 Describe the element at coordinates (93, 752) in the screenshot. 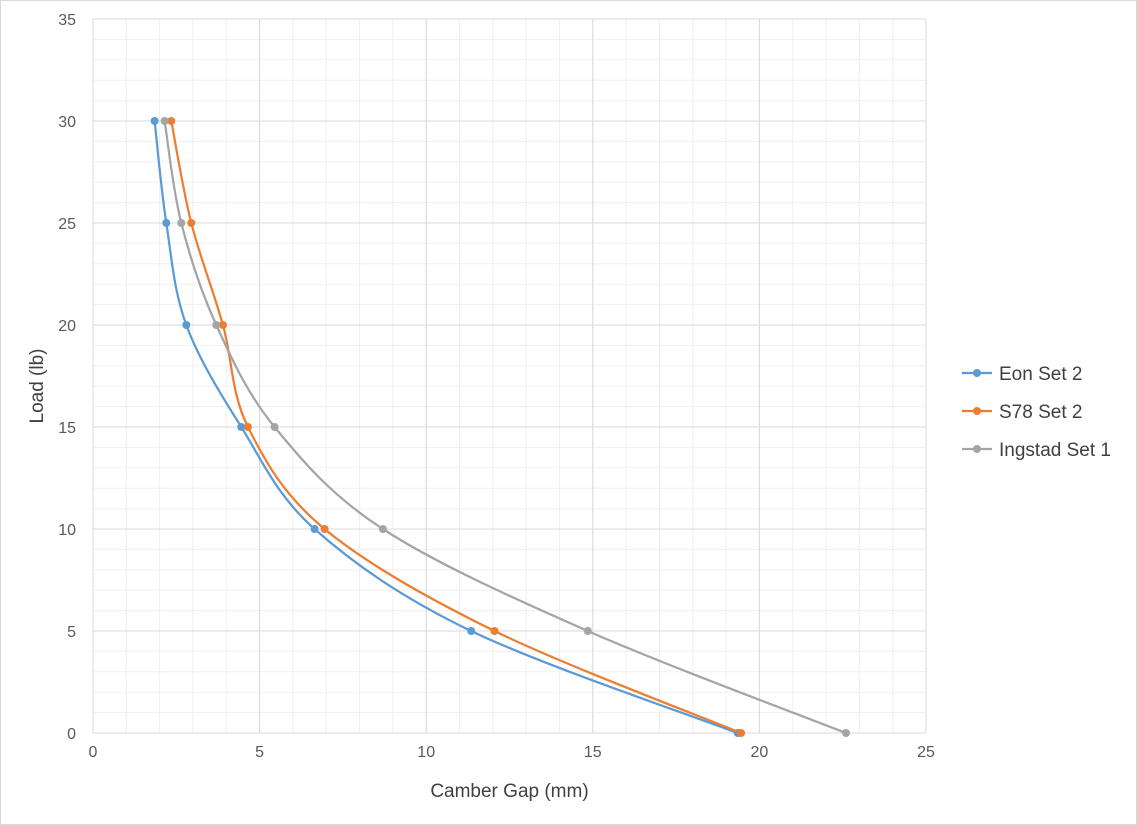

I see `x-tick-label: 0` at that location.